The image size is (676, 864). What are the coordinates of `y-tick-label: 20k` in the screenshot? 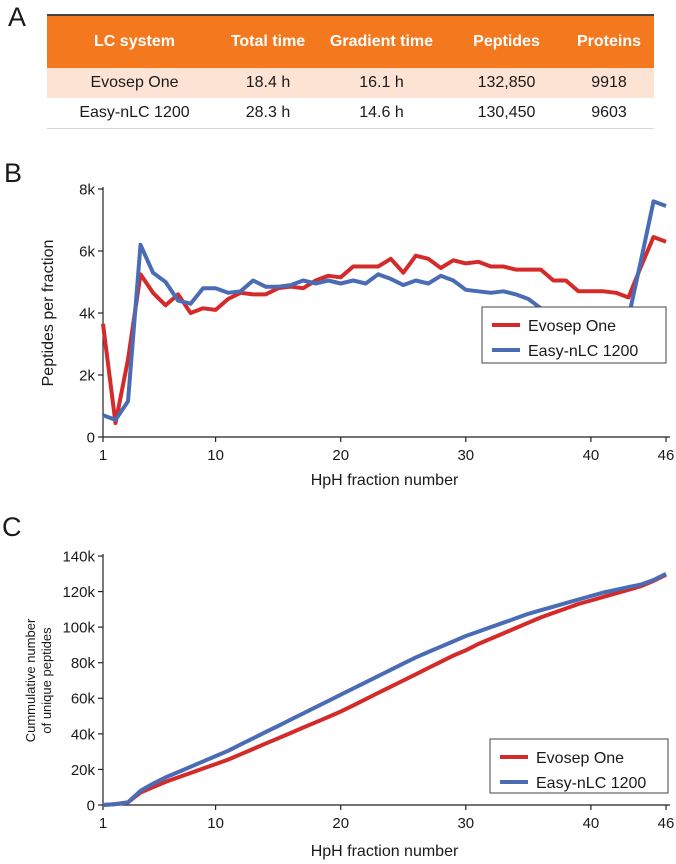 It's located at (83, 770).